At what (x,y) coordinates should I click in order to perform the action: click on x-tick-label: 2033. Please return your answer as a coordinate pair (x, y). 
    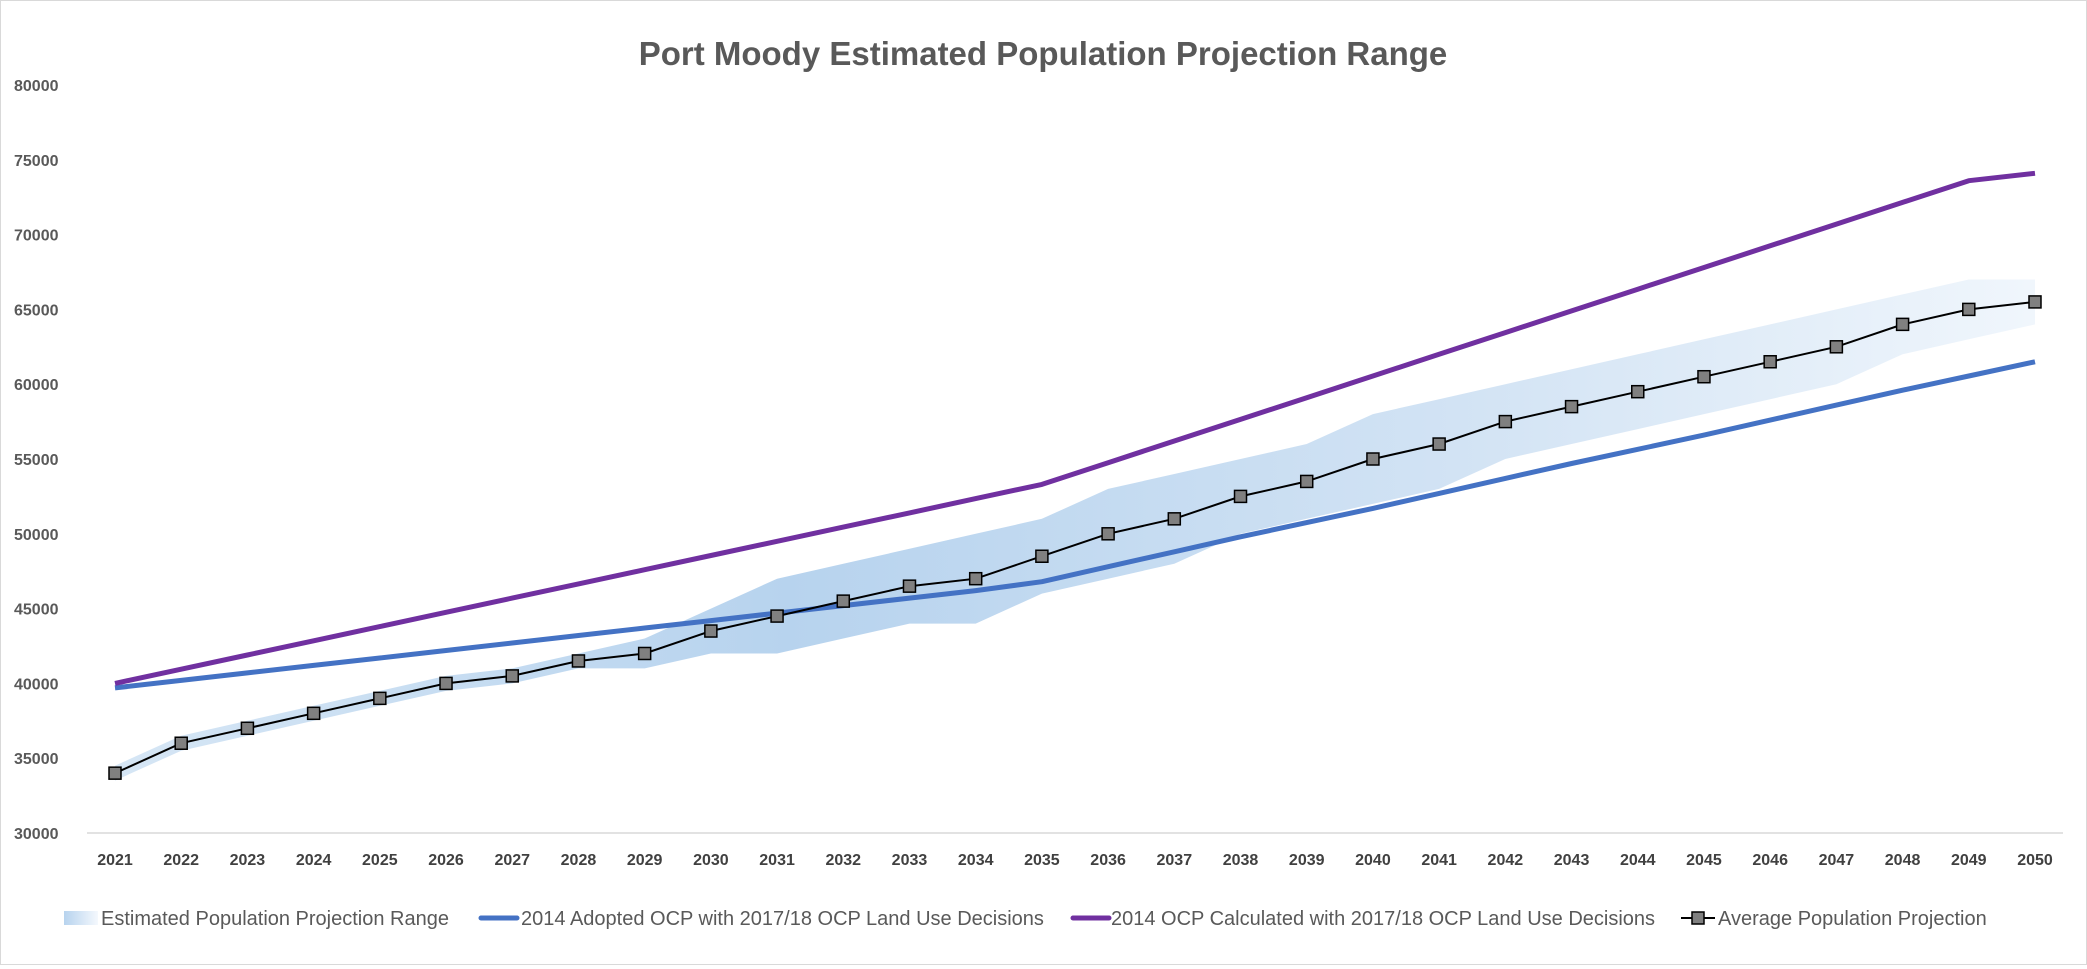
    Looking at the image, I should click on (910, 860).